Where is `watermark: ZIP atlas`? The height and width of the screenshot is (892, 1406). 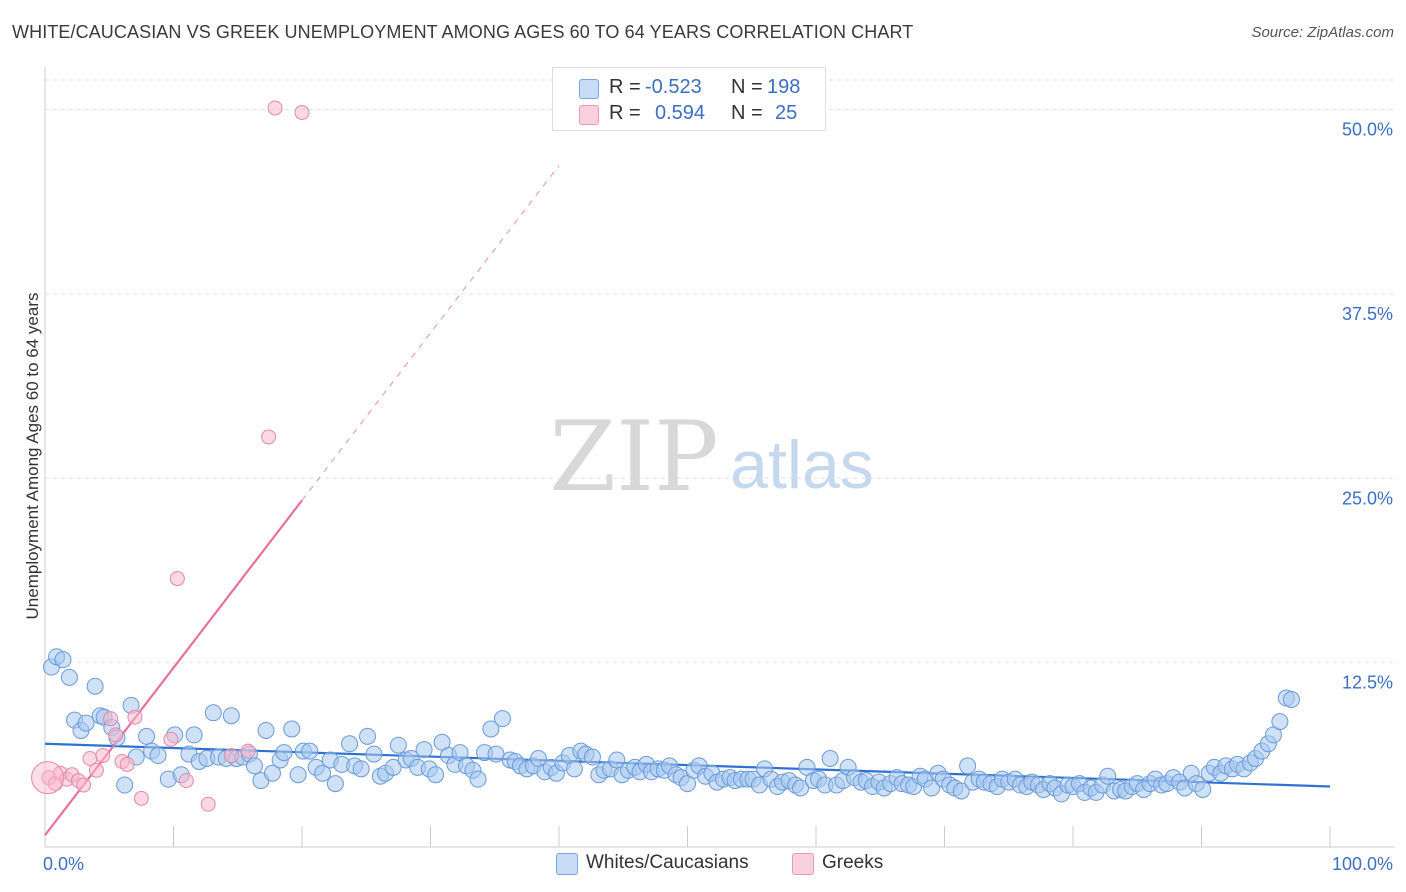
watermark: ZIP atlas is located at coordinates (711, 457).